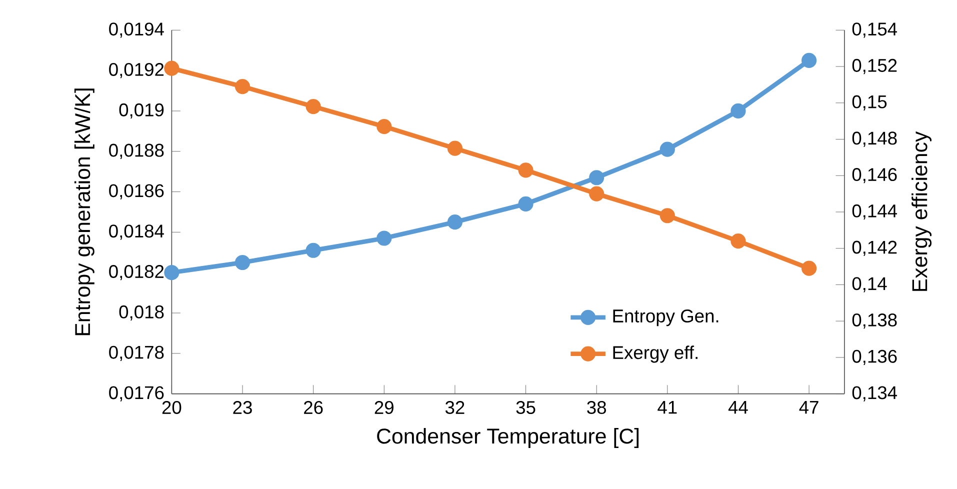  I want to click on x-tick-label: 23, so click(242, 407).